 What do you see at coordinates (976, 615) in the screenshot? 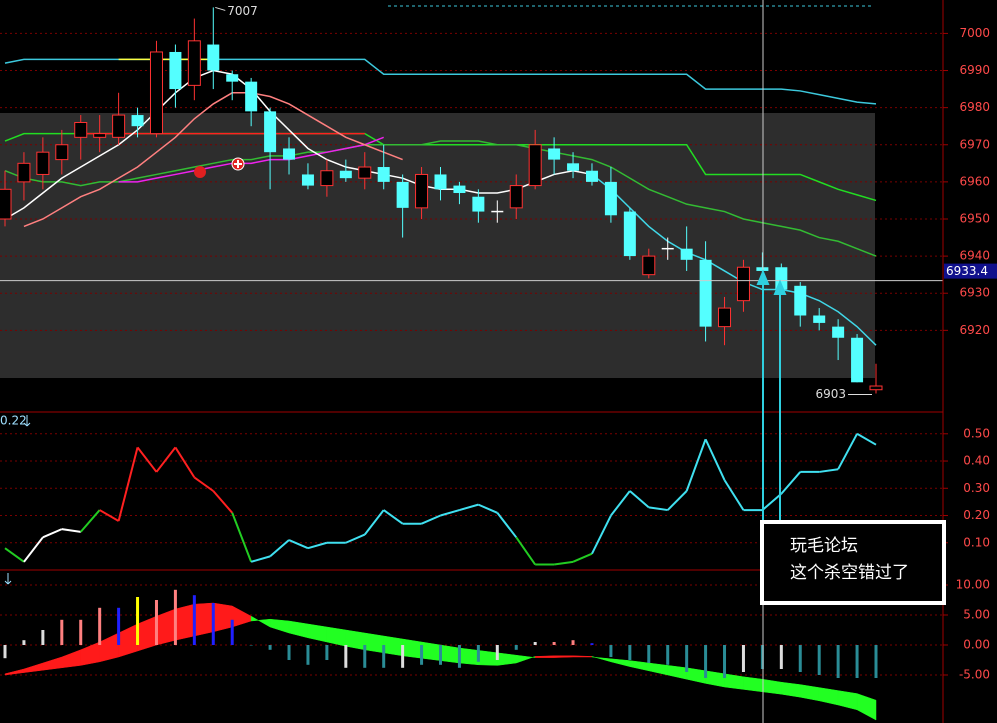
I see `y-tick-label: 5.00` at bounding box center [976, 615].